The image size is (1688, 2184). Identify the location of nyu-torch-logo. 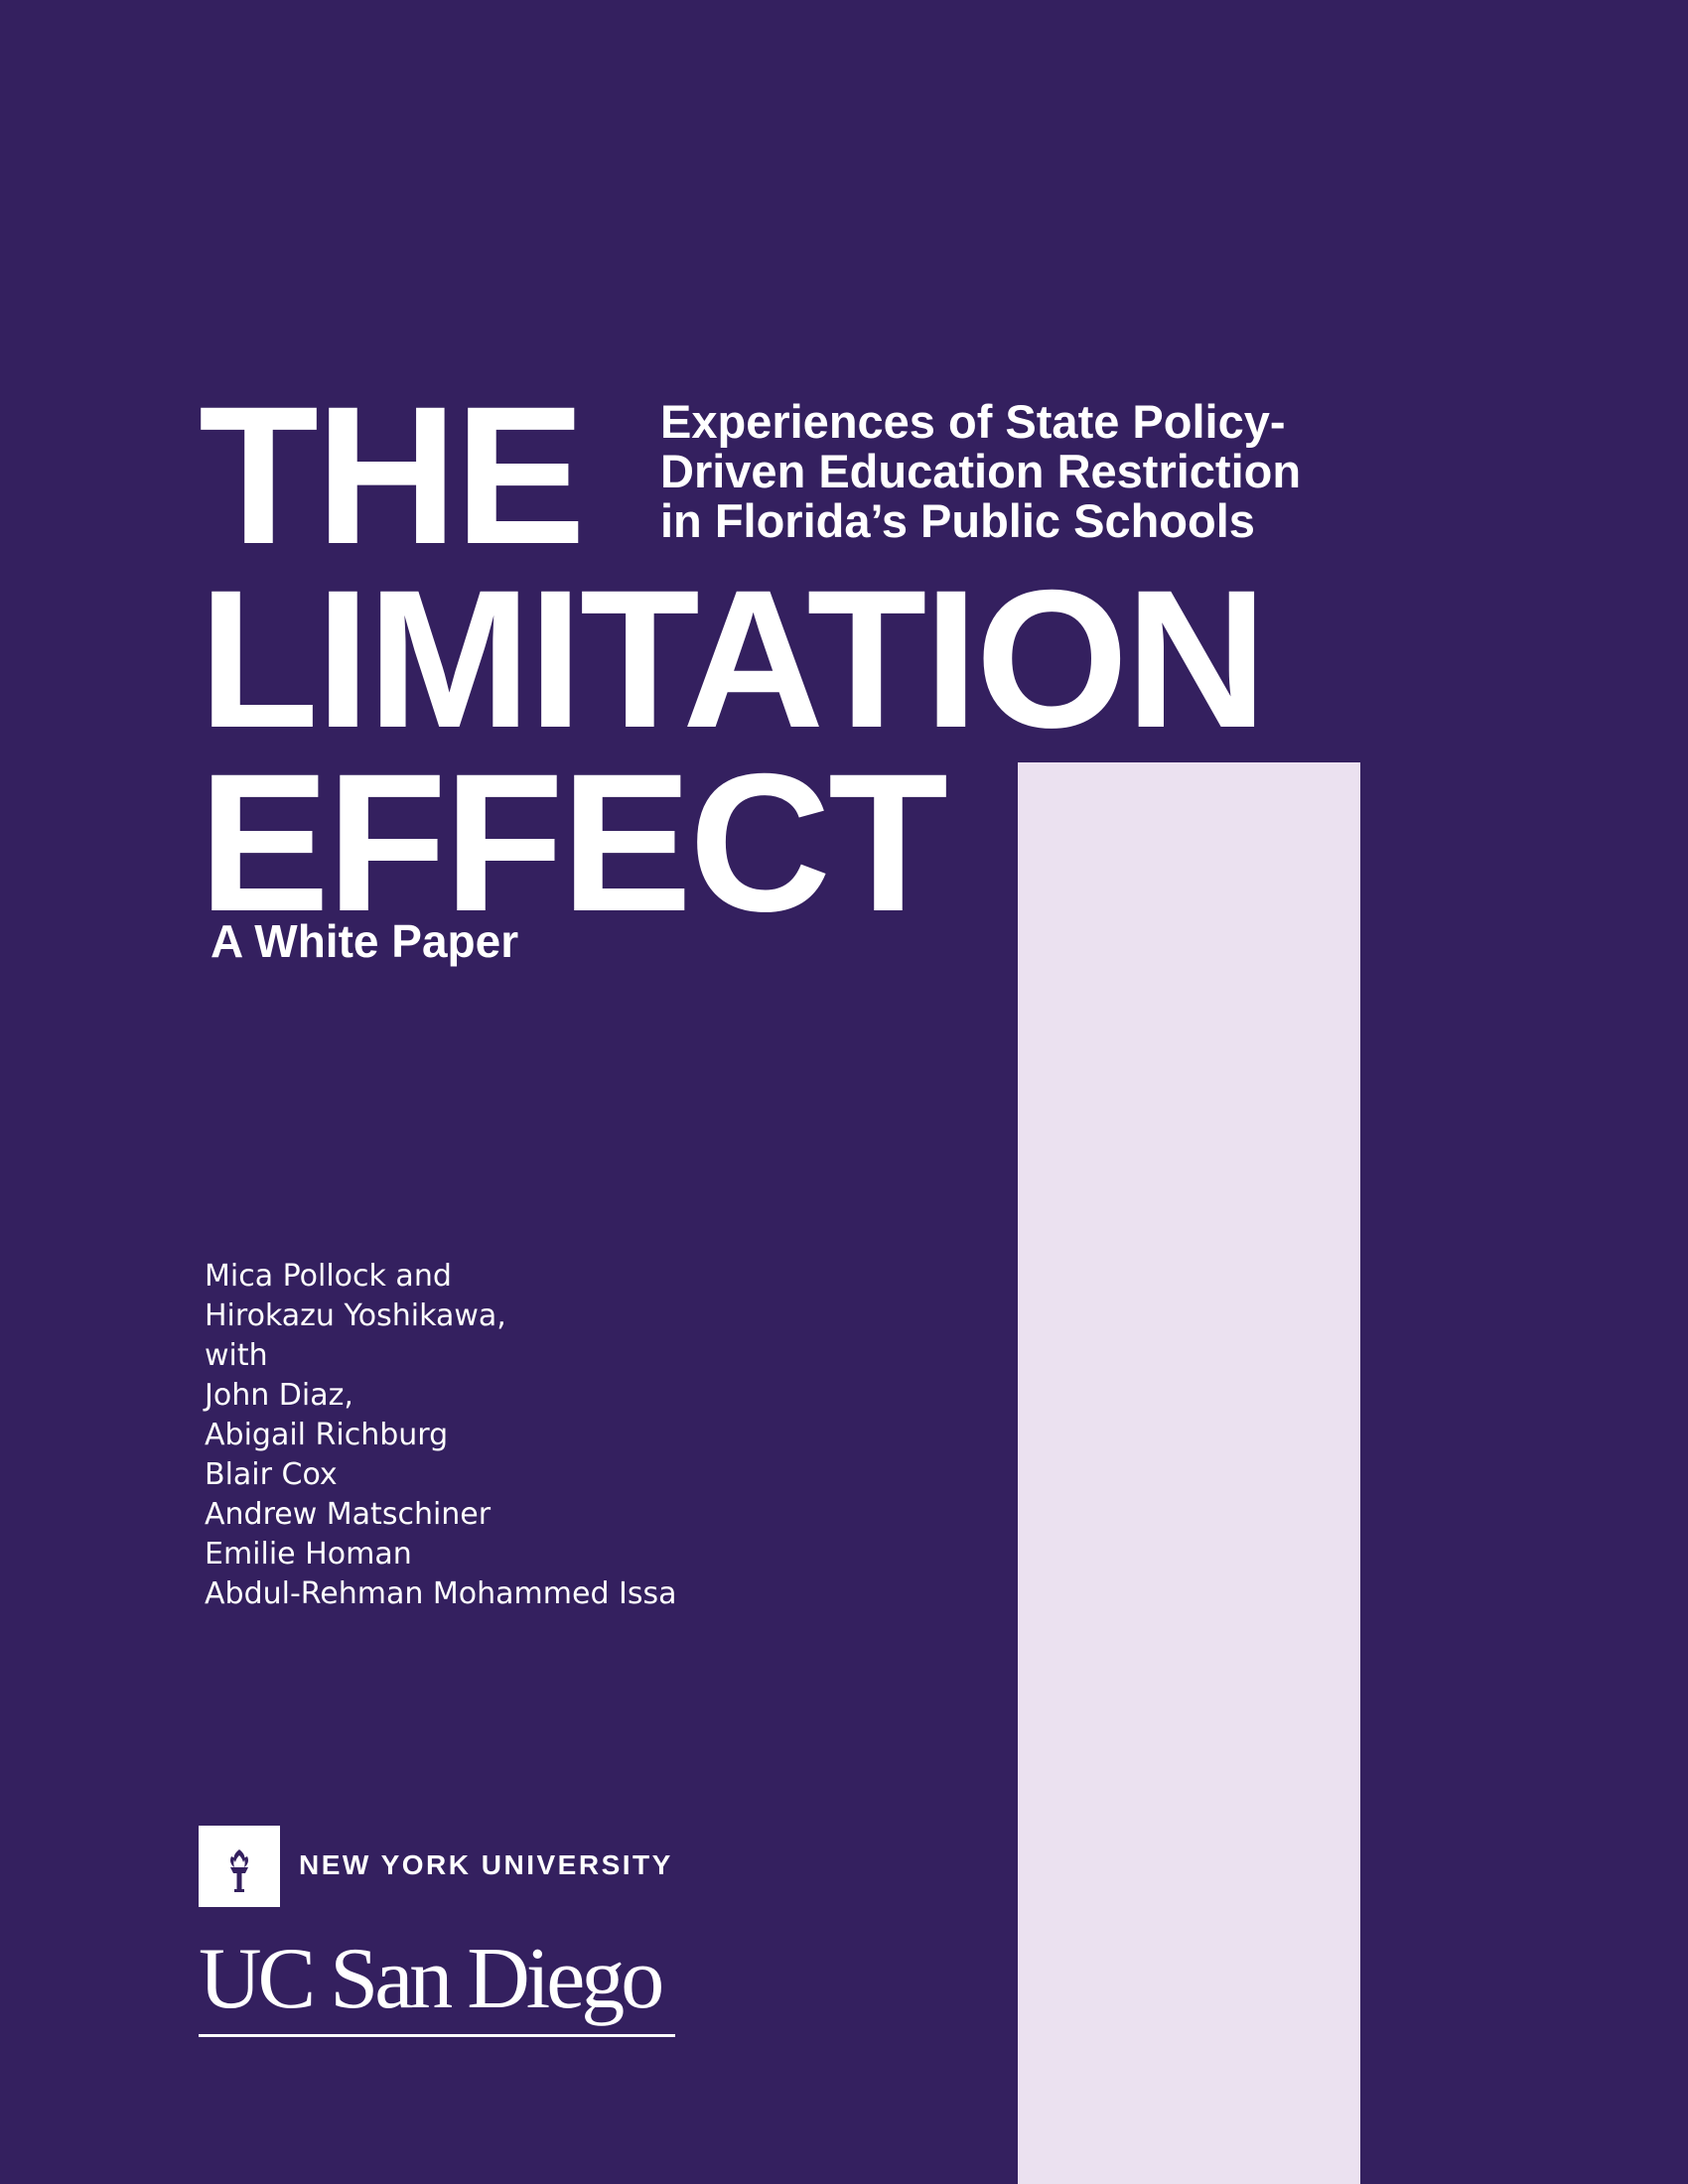
(239, 1870).